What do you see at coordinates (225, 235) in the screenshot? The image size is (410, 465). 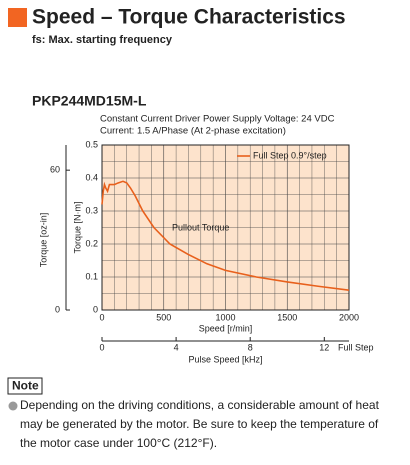 I see `data-line` at bounding box center [225, 235].